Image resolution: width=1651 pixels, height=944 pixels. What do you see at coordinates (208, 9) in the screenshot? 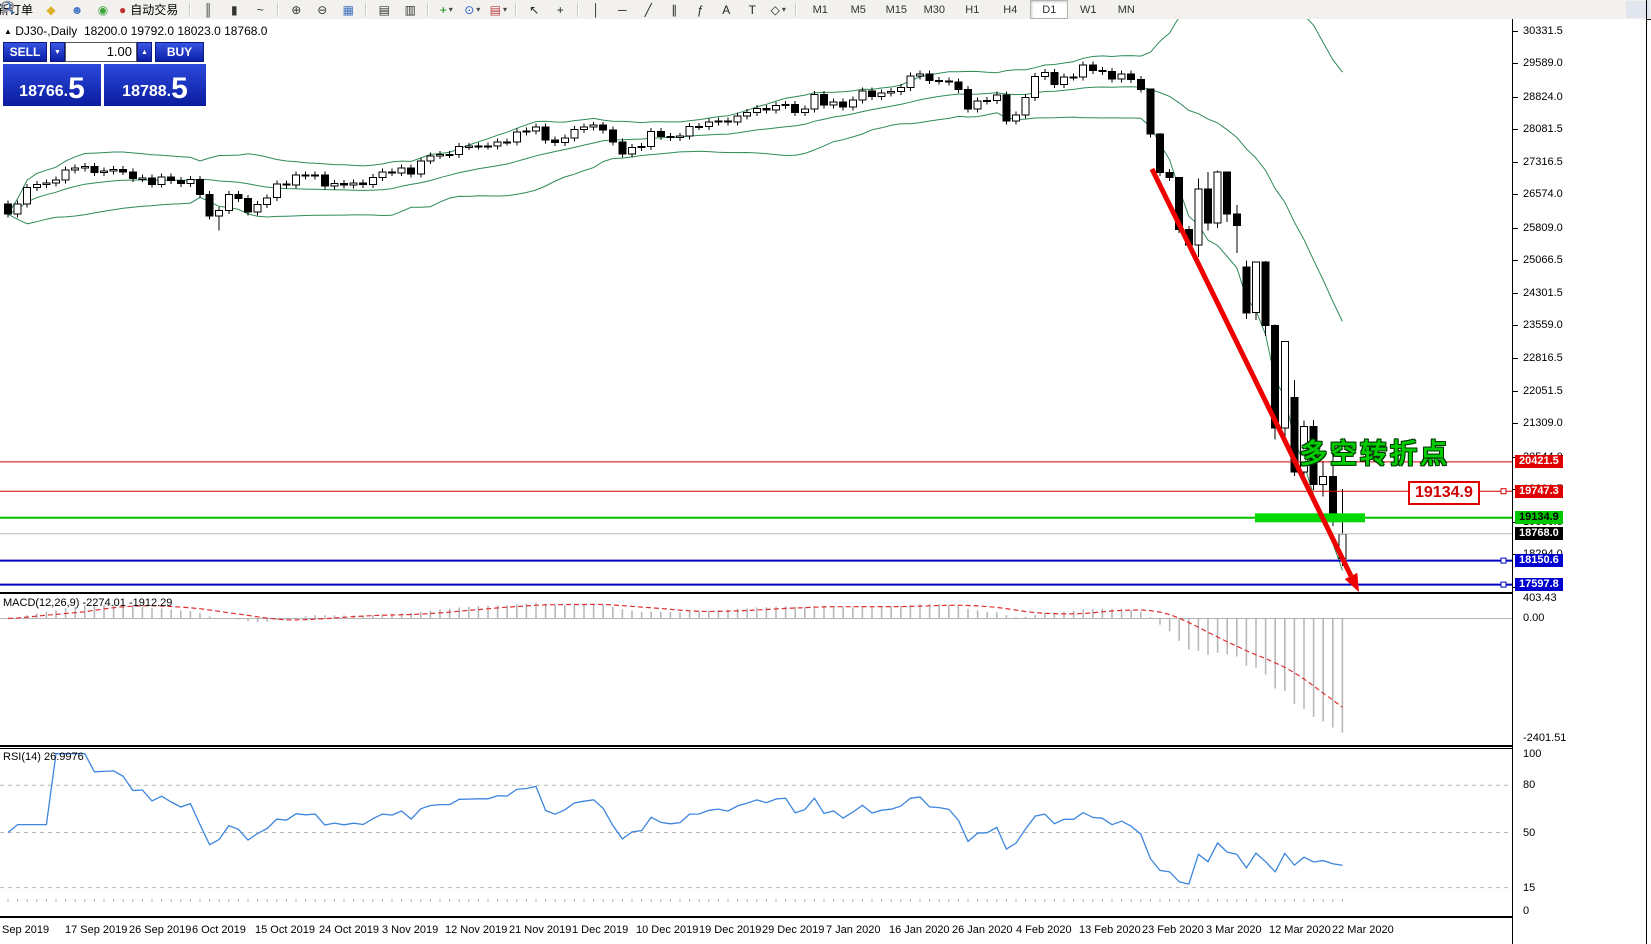
I see `bar-chart-icon: ║` at bounding box center [208, 9].